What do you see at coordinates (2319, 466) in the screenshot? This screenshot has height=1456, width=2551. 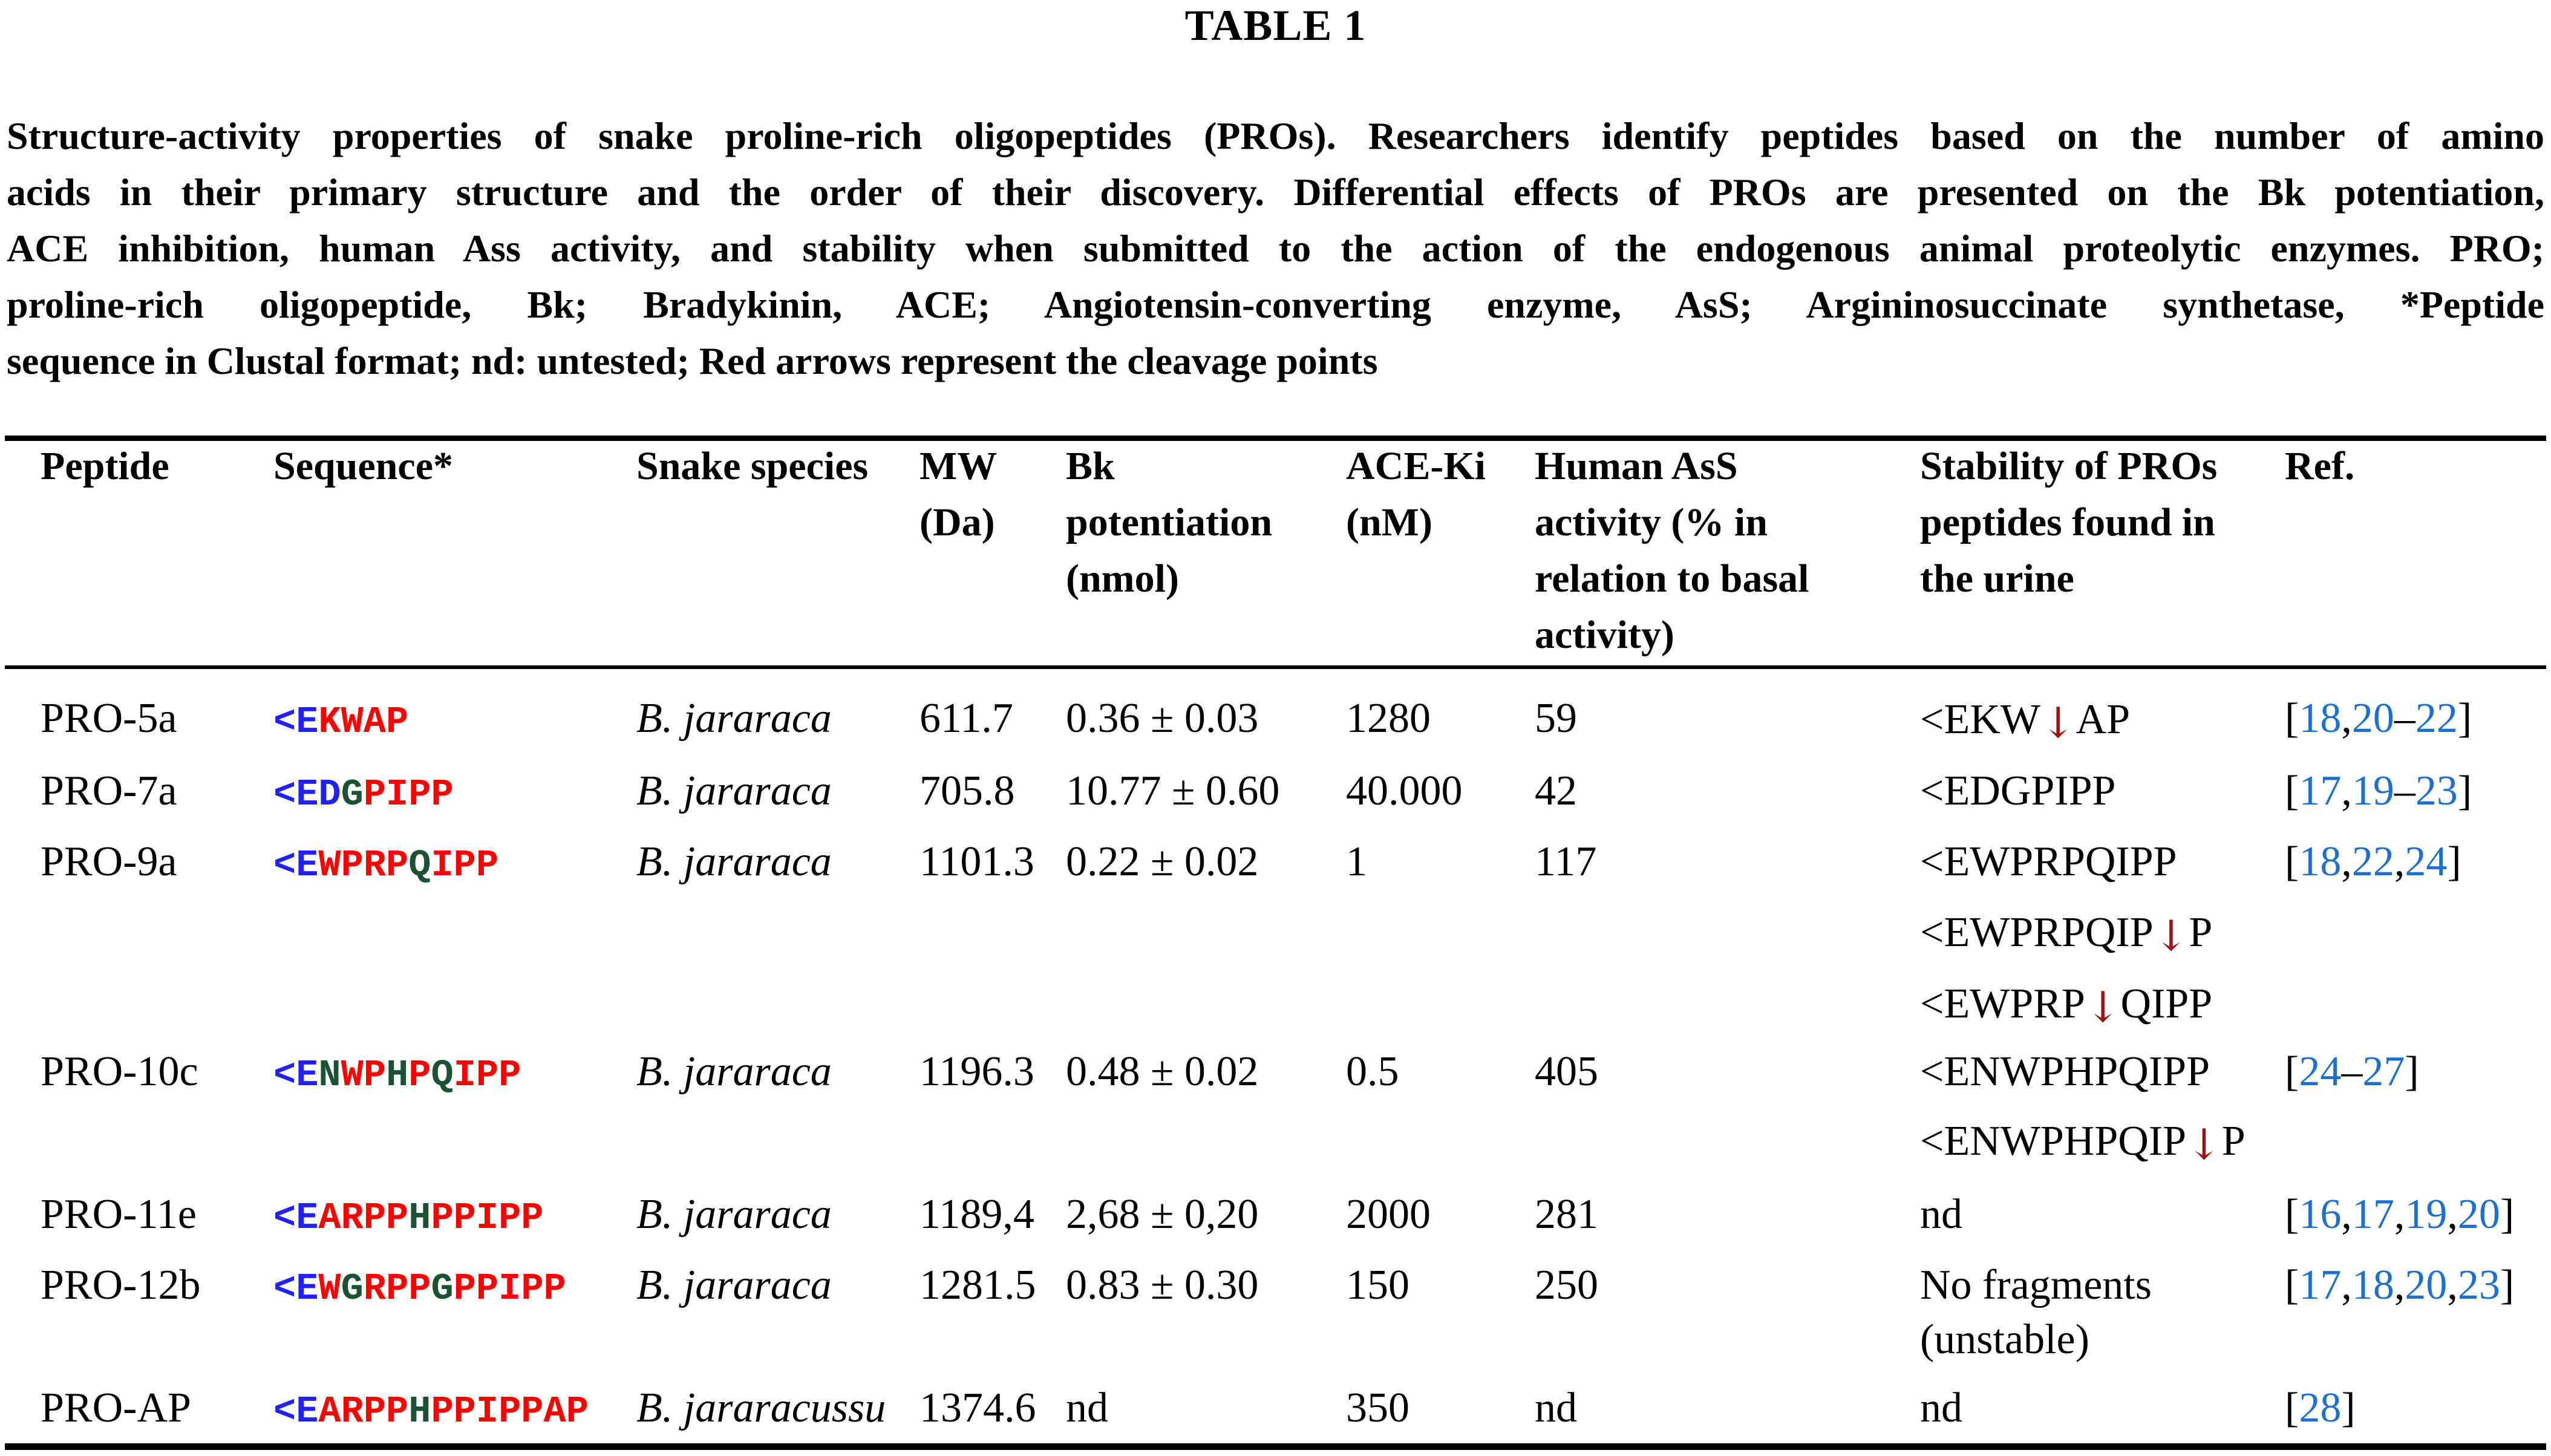 I see `column-header-ref: Ref.` at bounding box center [2319, 466].